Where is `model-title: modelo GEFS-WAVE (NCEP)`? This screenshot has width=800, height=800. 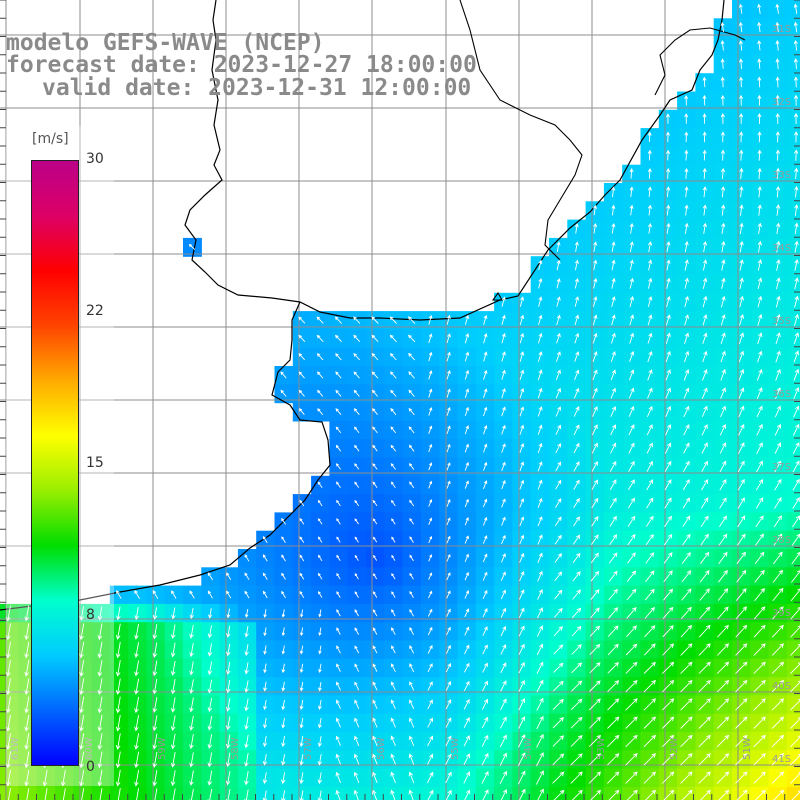 model-title: modelo GEFS-WAVE (NCEP) is located at coordinates (165, 43).